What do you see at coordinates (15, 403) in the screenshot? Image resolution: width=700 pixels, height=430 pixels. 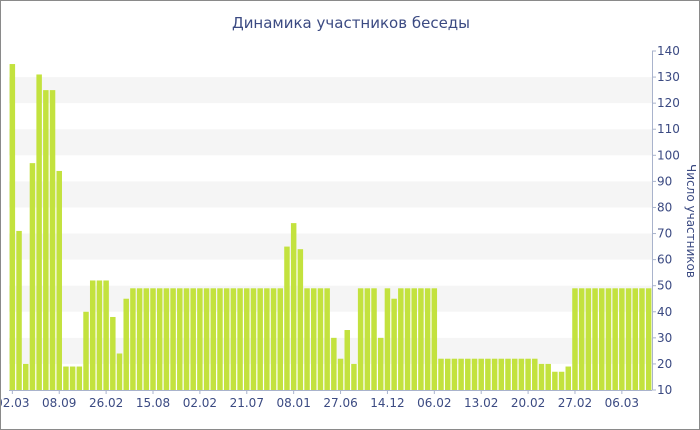 I see `x-tick-label: 02.03` at bounding box center [15, 403].